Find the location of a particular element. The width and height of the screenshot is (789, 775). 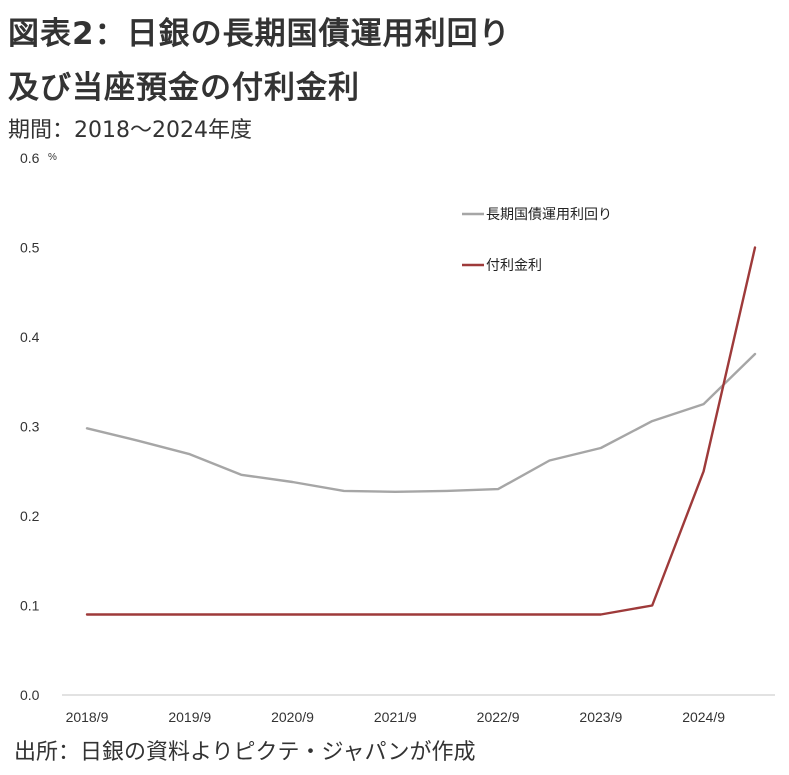

y-tick-label: 0.1 is located at coordinates (30, 606).